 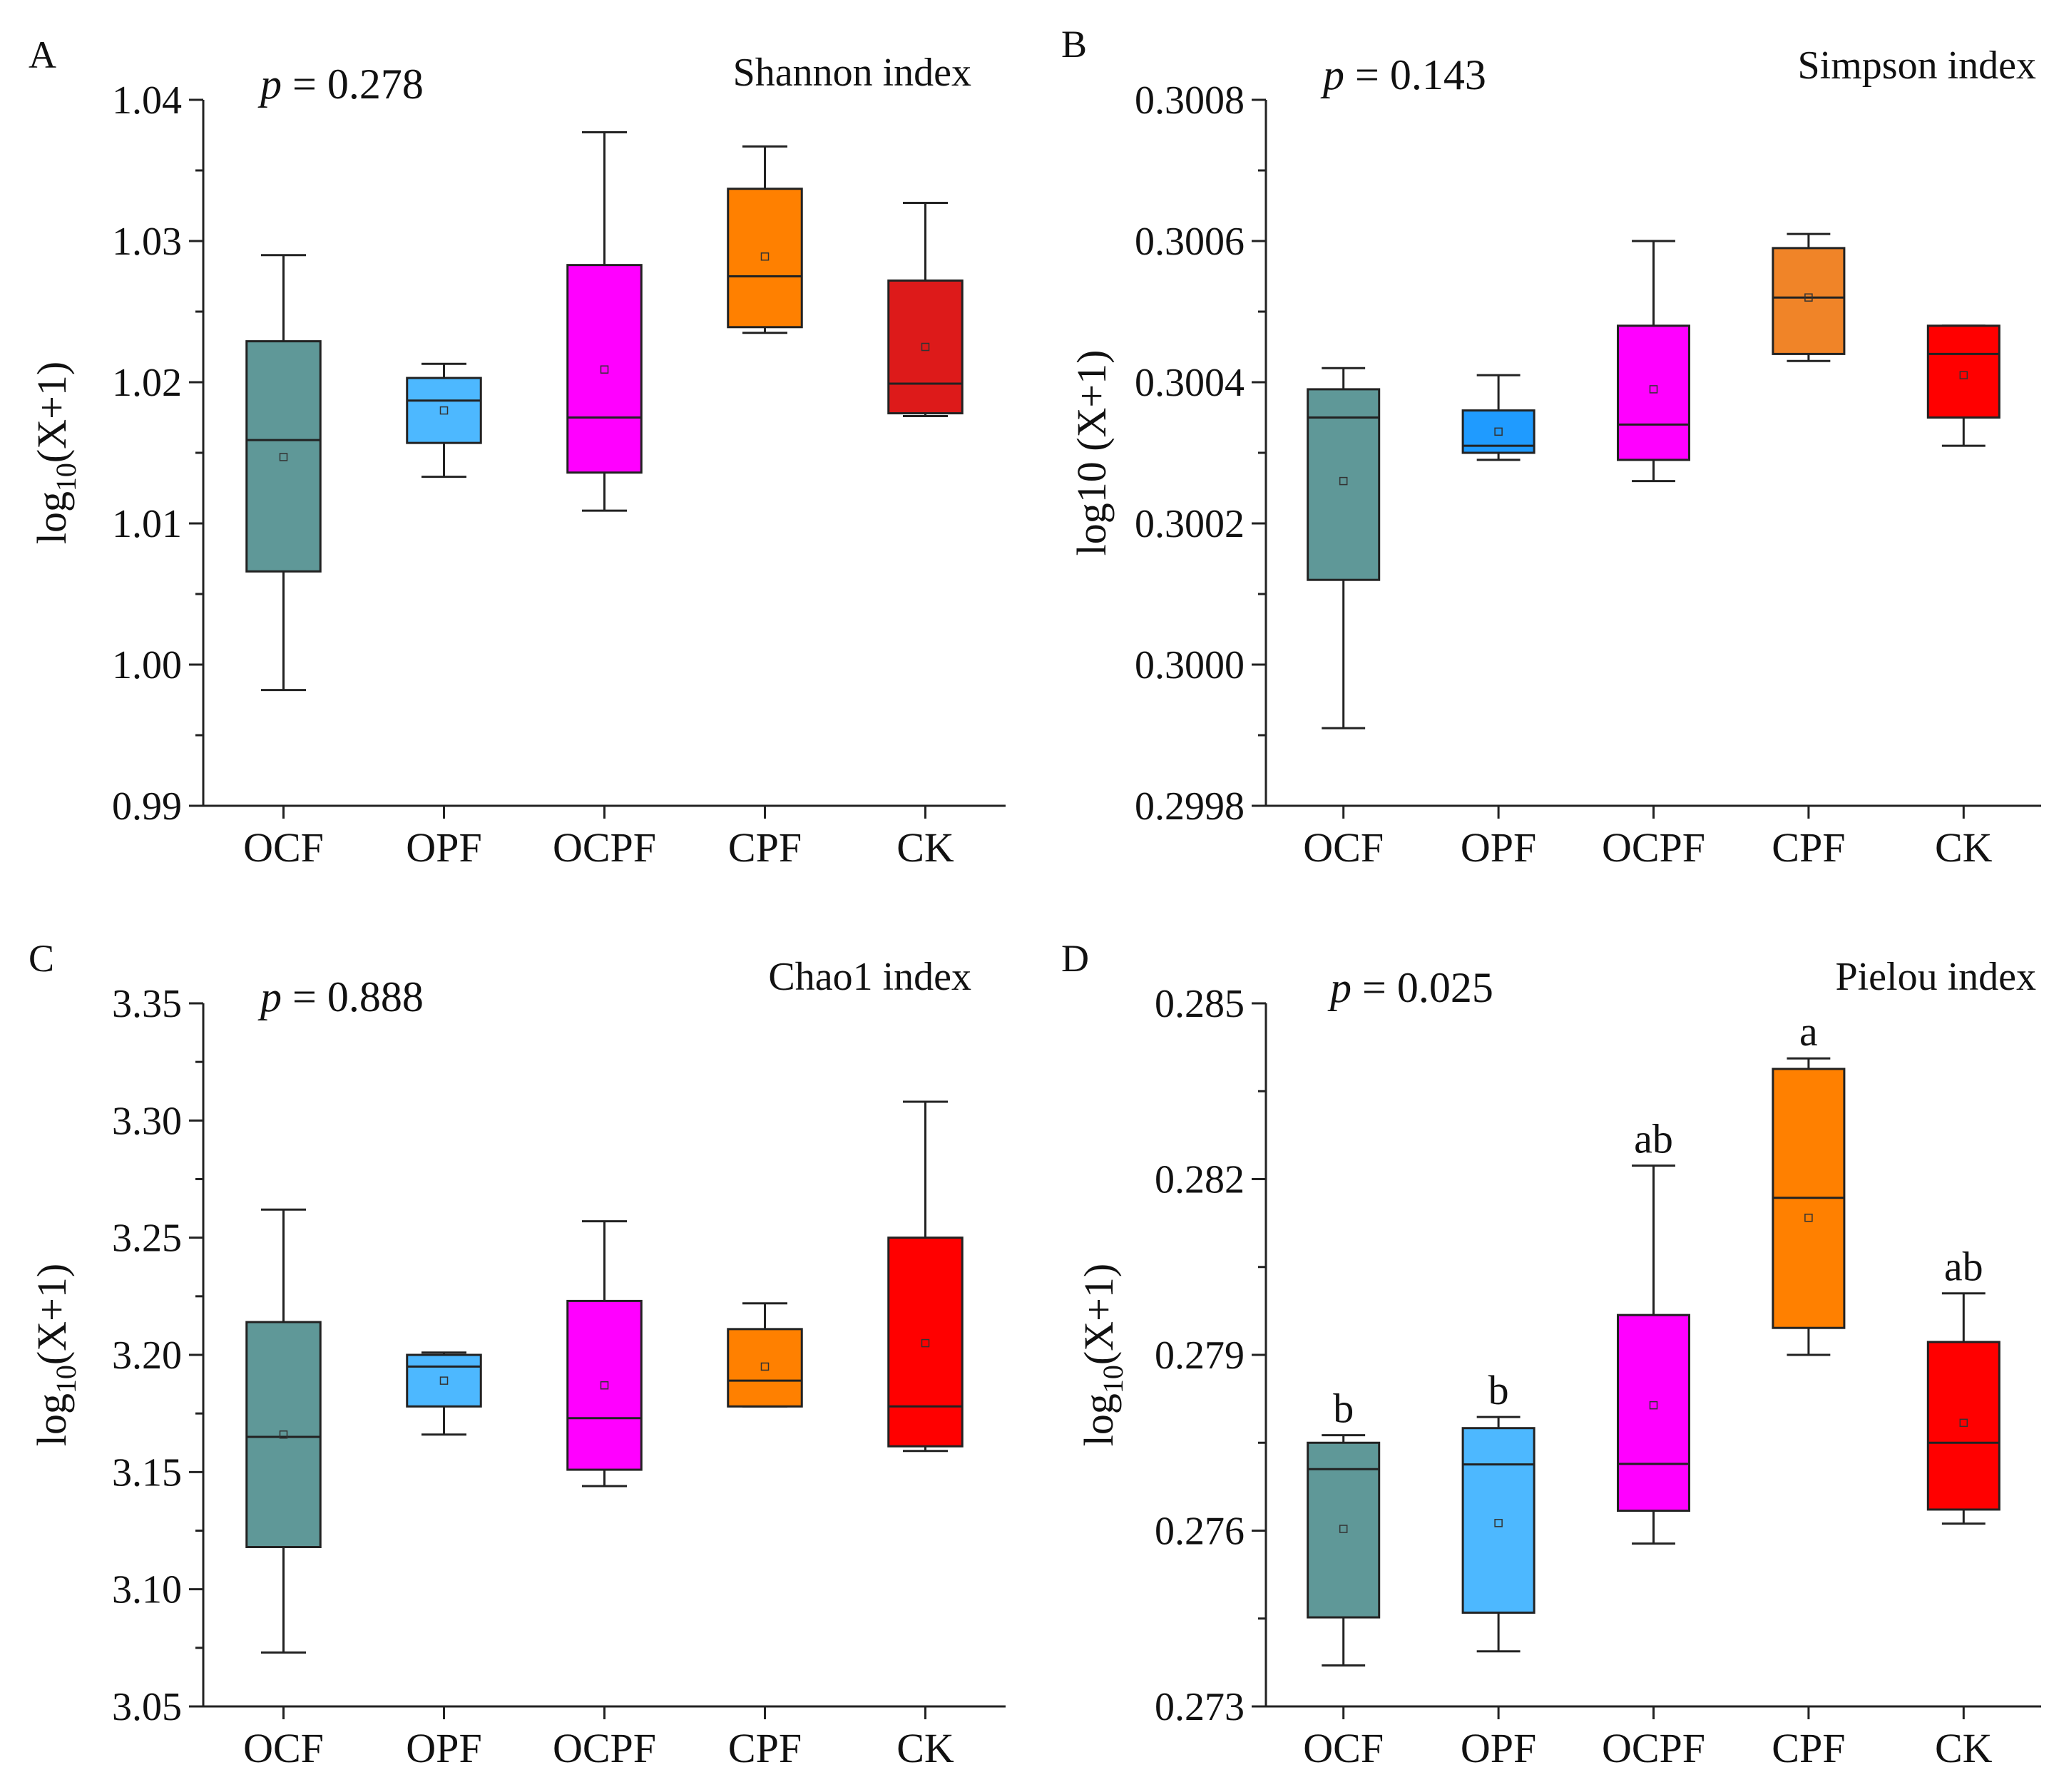 What do you see at coordinates (147, 1590) in the screenshot?
I see `panel-c-y-tick-label: 3.10` at bounding box center [147, 1590].